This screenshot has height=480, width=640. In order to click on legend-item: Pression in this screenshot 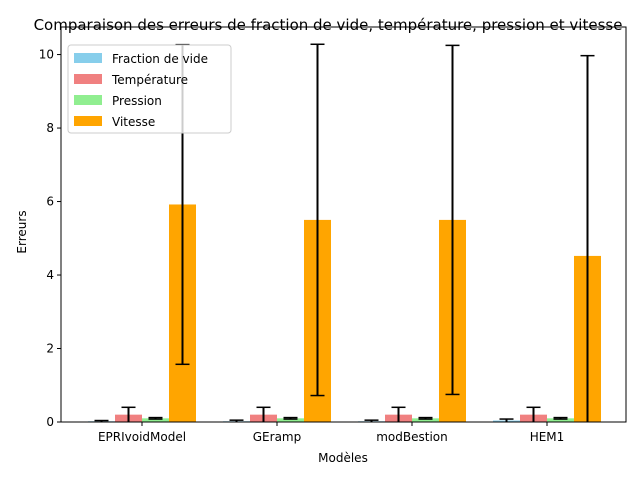, I will do `click(118, 101)`.